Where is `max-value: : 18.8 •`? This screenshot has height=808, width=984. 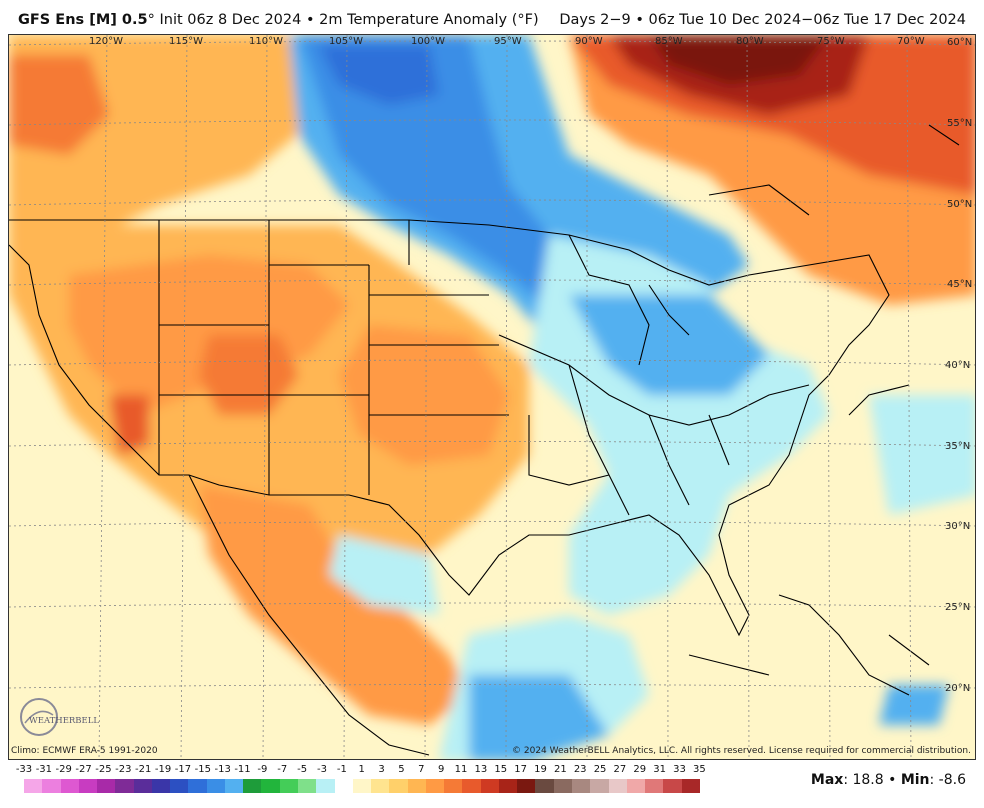 max-value: : 18.8 • is located at coordinates (872, 780).